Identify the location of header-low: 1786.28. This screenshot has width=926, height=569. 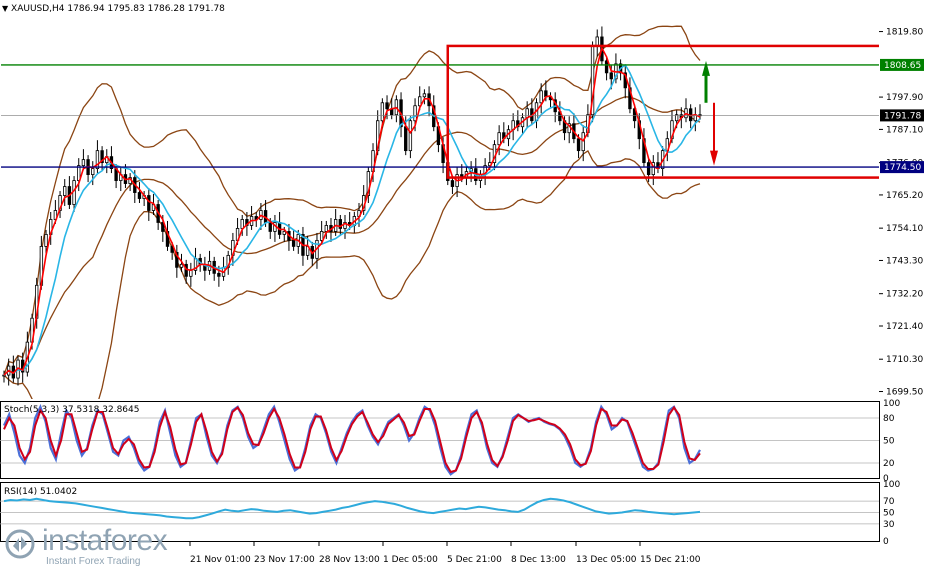
(166, 9).